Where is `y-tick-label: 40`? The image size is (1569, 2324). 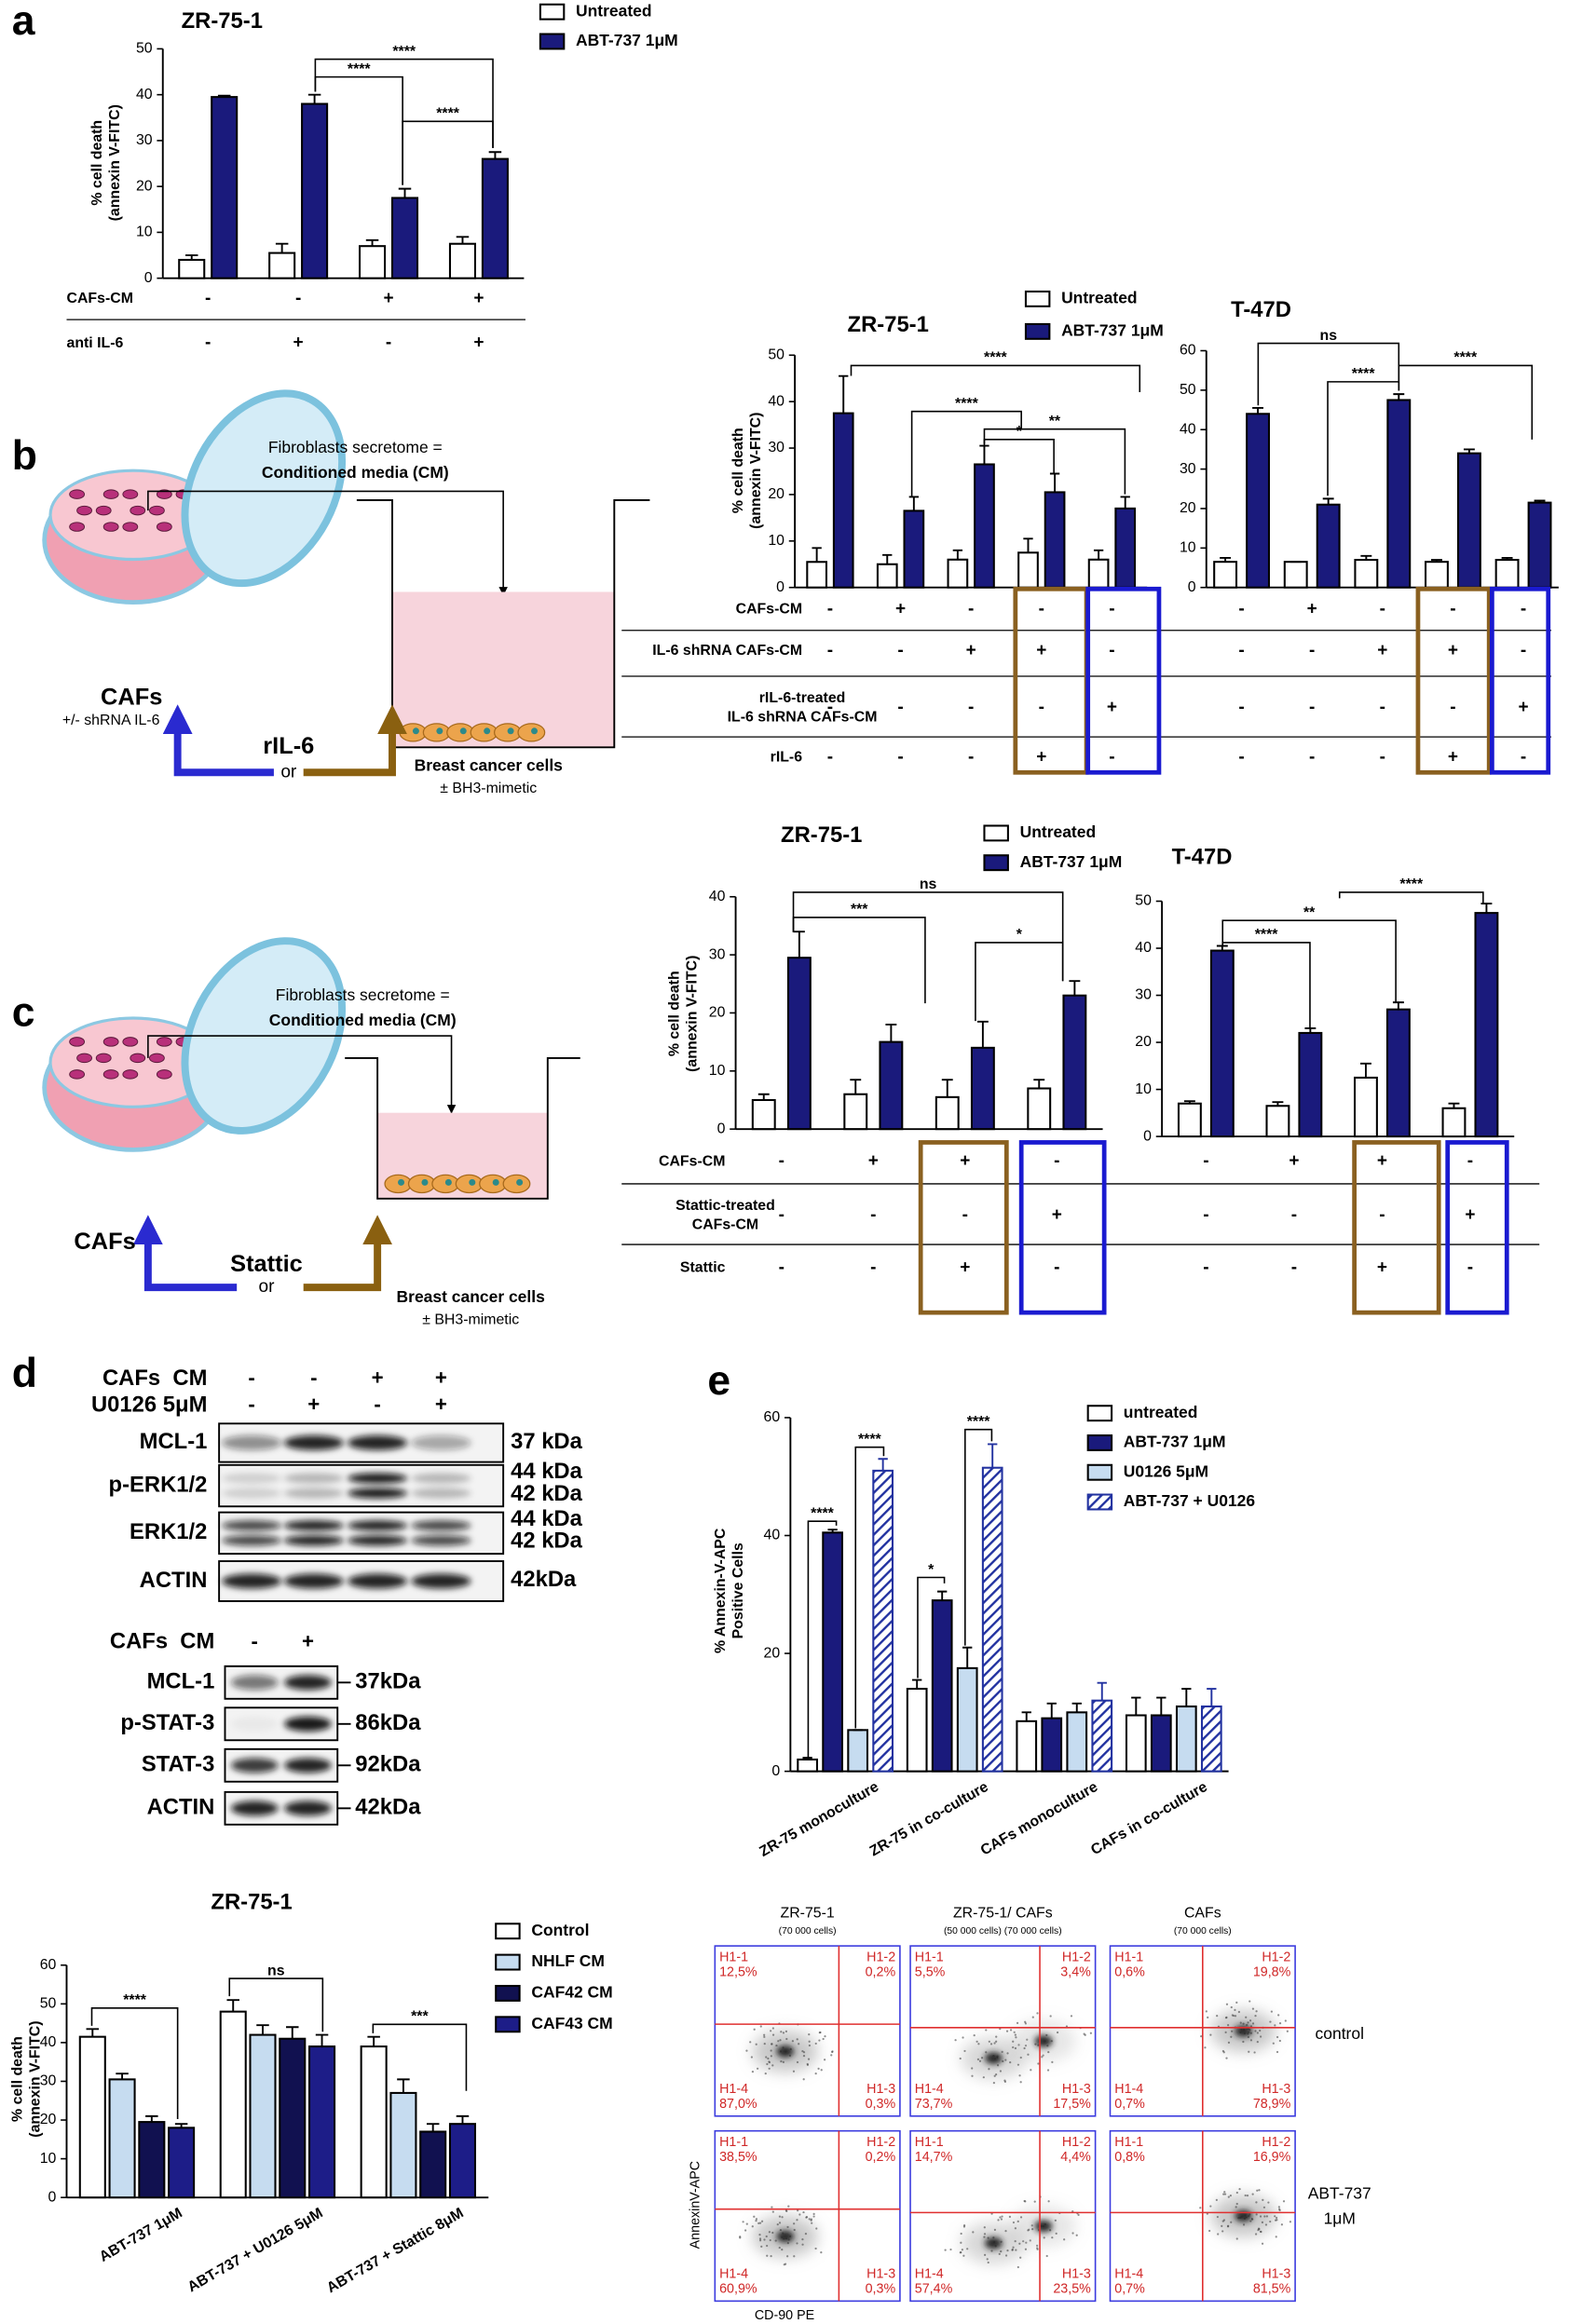 y-tick-label: 40 is located at coordinates (1188, 429).